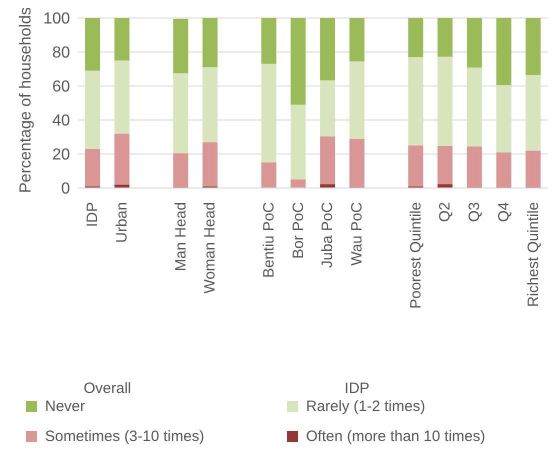  Describe the element at coordinates (357, 388) in the screenshot. I see `text: IDP` at that location.